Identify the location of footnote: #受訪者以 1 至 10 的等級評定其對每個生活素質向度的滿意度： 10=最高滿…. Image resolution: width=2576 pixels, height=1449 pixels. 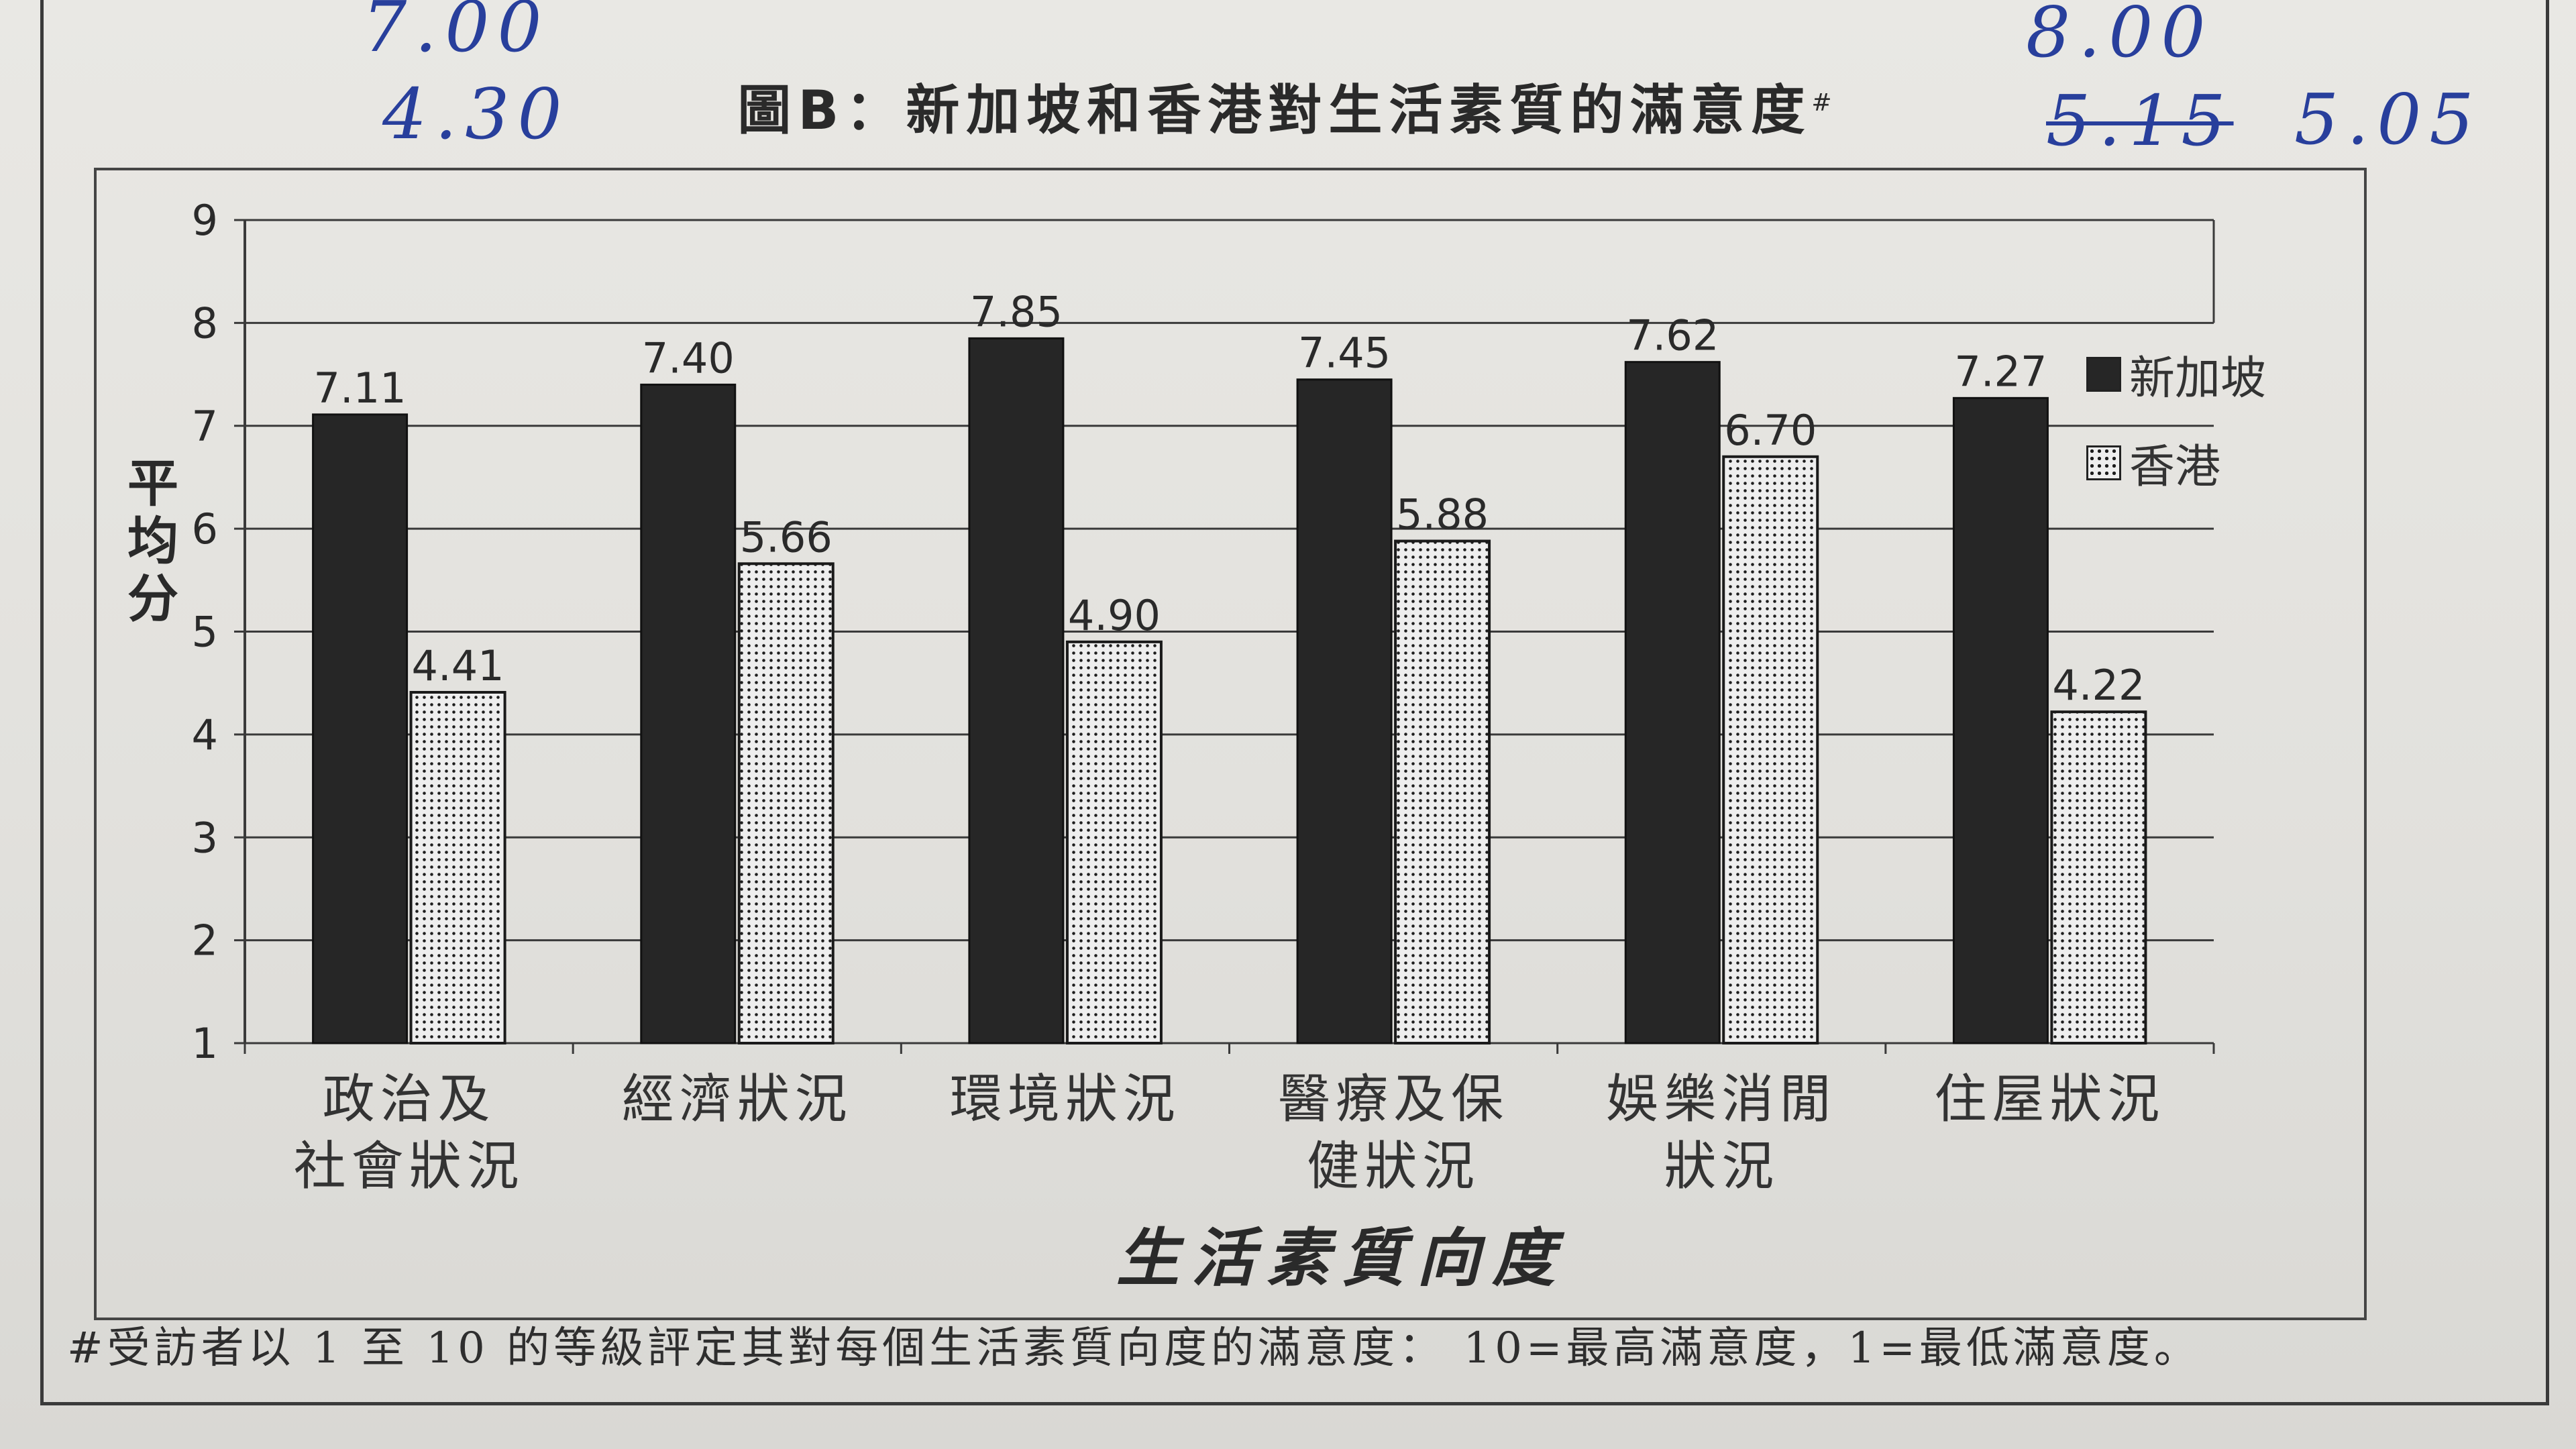
(1134, 1348).